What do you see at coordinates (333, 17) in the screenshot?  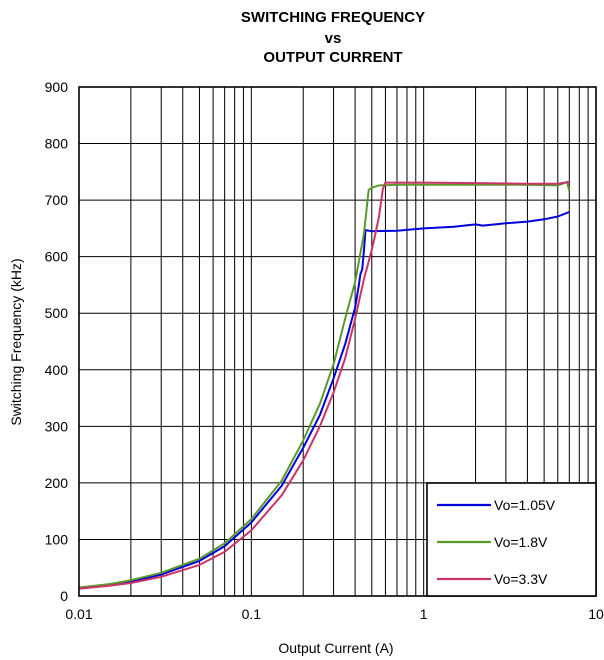 I see `chart-title-line-1: SWITCHING FREQUENCY` at bounding box center [333, 17].